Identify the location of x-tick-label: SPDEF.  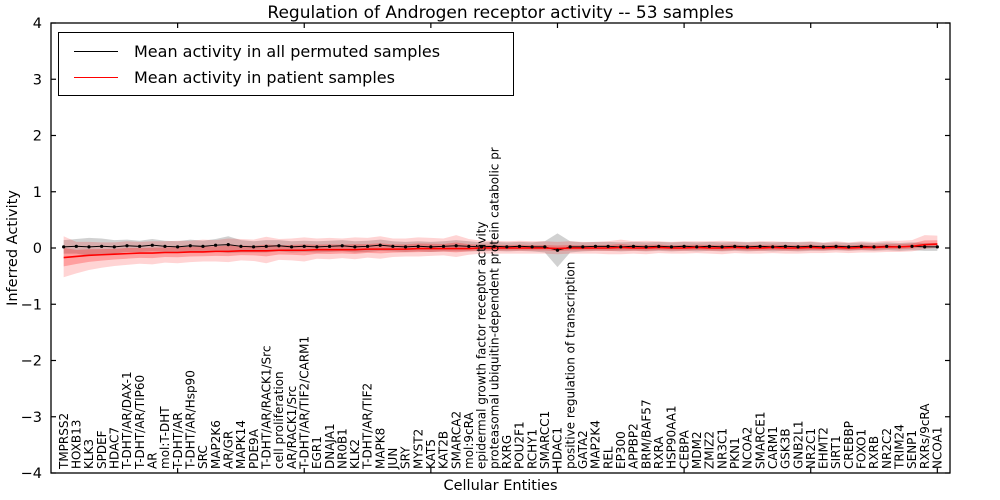
(102, 449).